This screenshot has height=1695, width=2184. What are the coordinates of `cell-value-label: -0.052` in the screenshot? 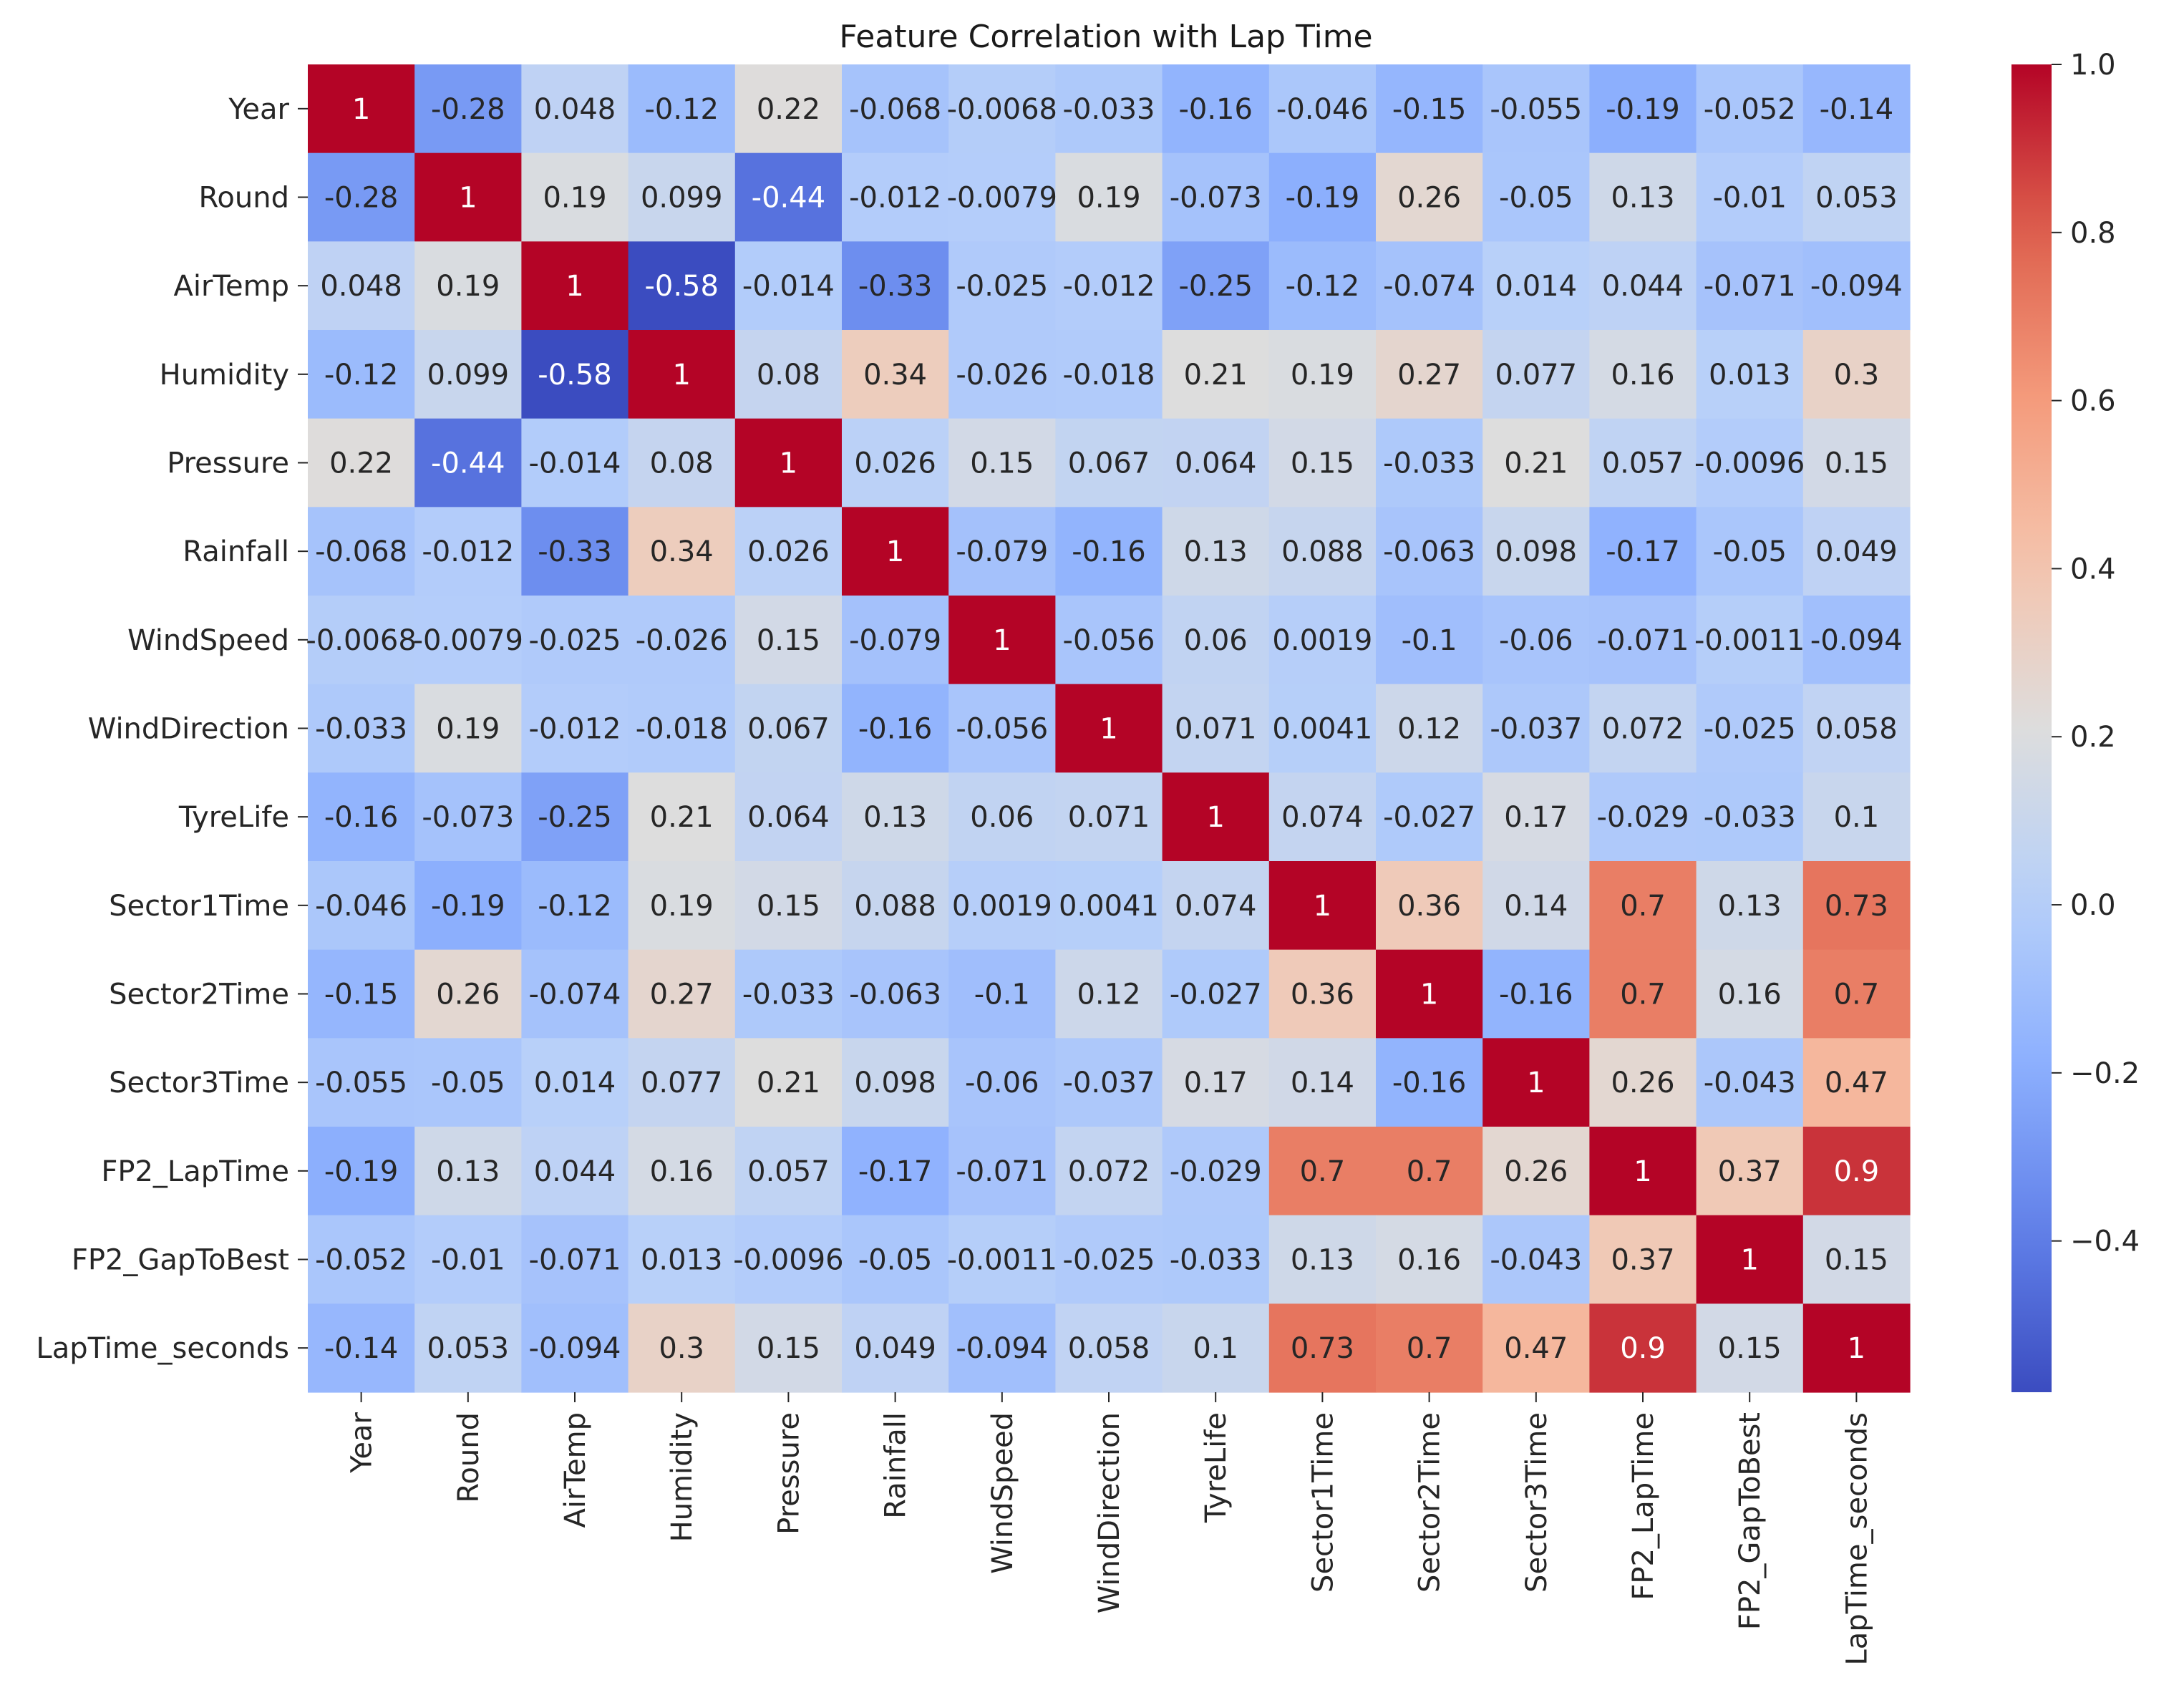 It's located at (361, 1260).